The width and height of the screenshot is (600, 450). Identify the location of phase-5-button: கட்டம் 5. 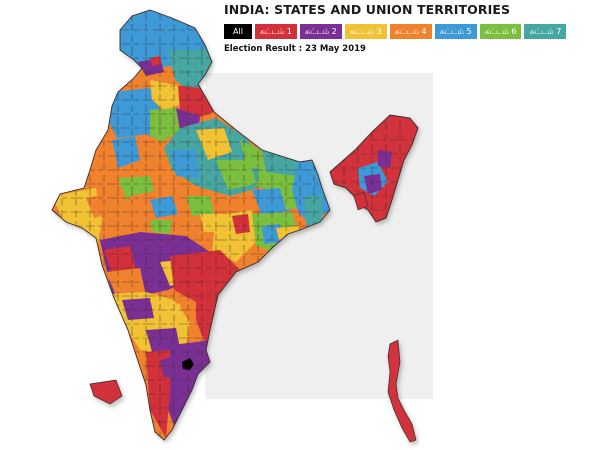
(455, 31).